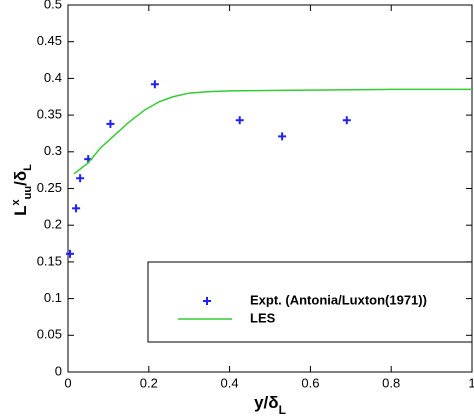  What do you see at coordinates (53, 77) in the screenshot?
I see `y-tick-label: 0.4` at bounding box center [53, 77].